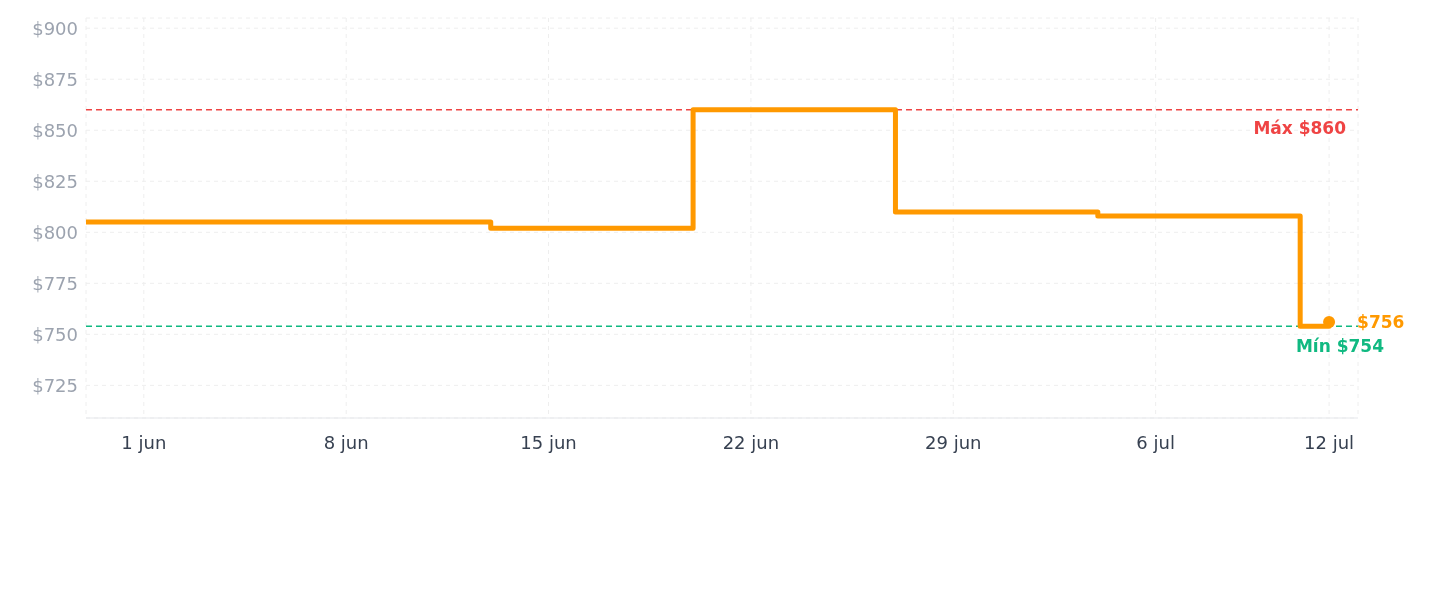  I want to click on y-tick-label: $725, so click(55, 385).